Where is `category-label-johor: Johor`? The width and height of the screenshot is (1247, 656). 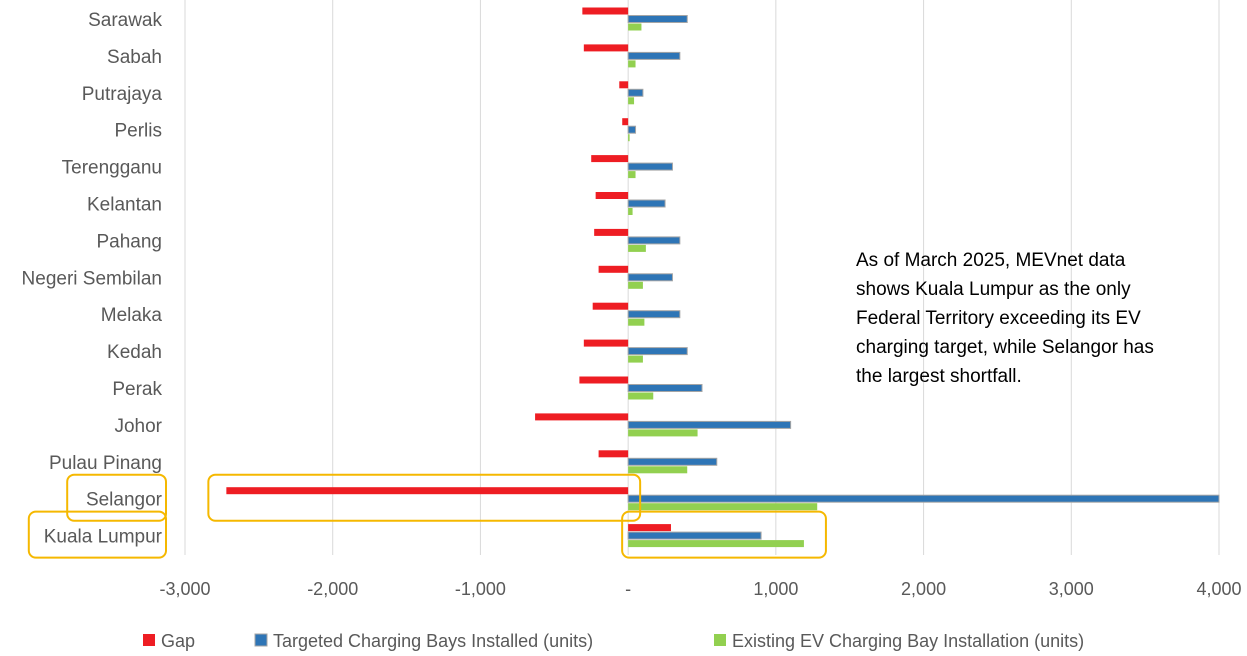 category-label-johor: Johor is located at coordinates (138, 426).